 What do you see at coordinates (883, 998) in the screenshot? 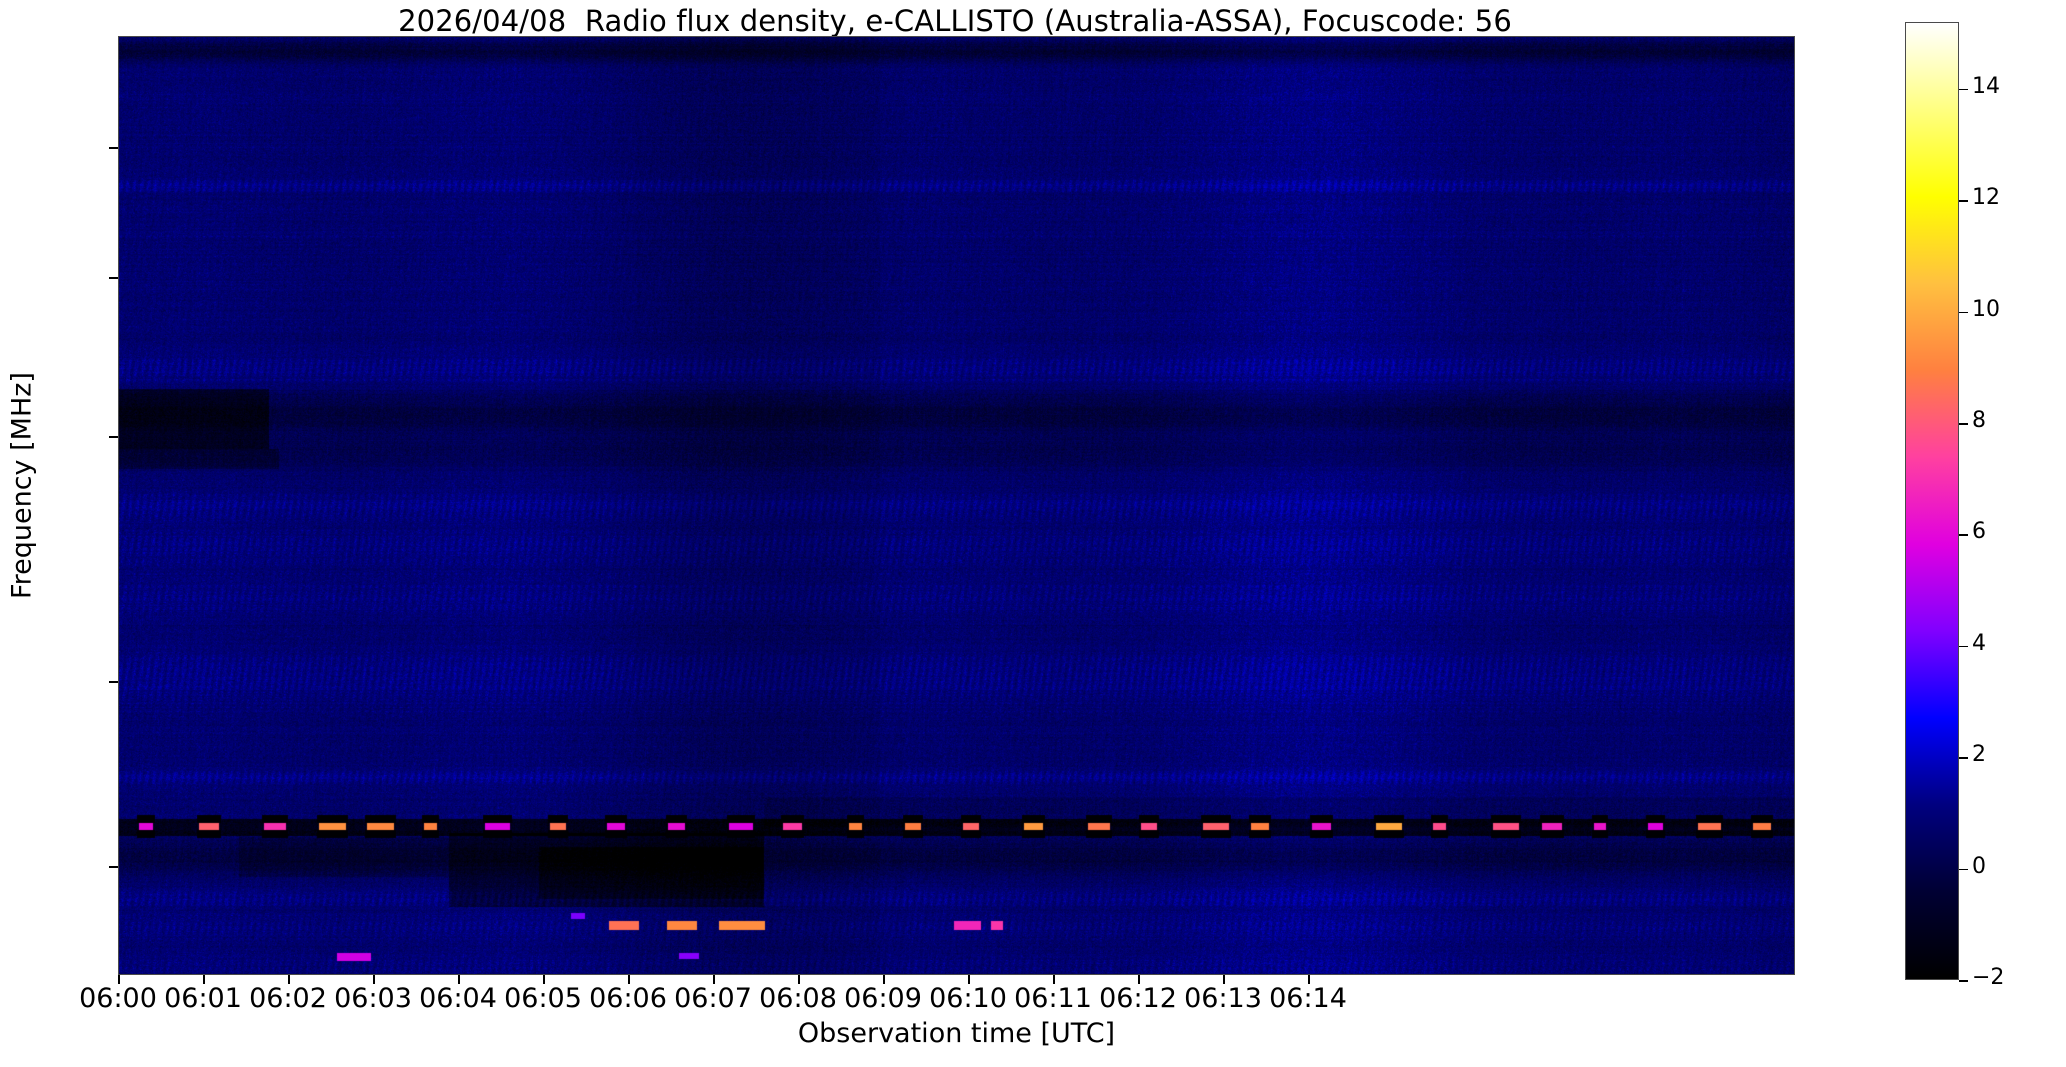
I see `x-tick-label: 06:09` at bounding box center [883, 998].